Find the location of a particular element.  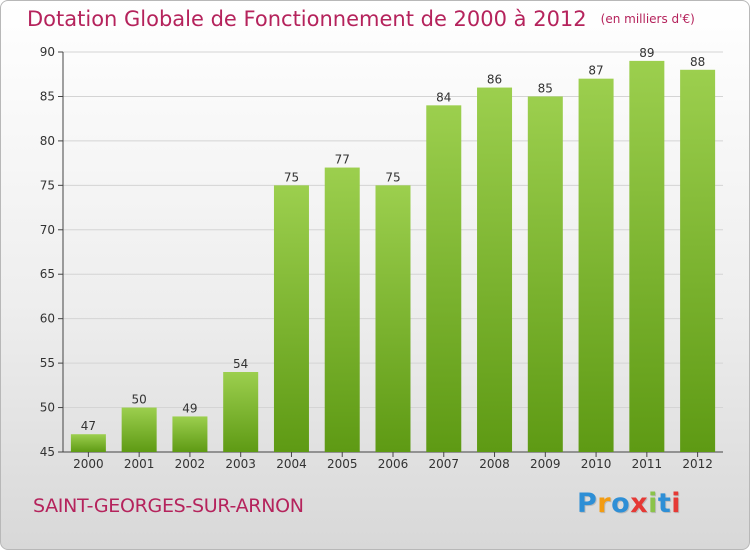

data-label: 77 is located at coordinates (342, 160).